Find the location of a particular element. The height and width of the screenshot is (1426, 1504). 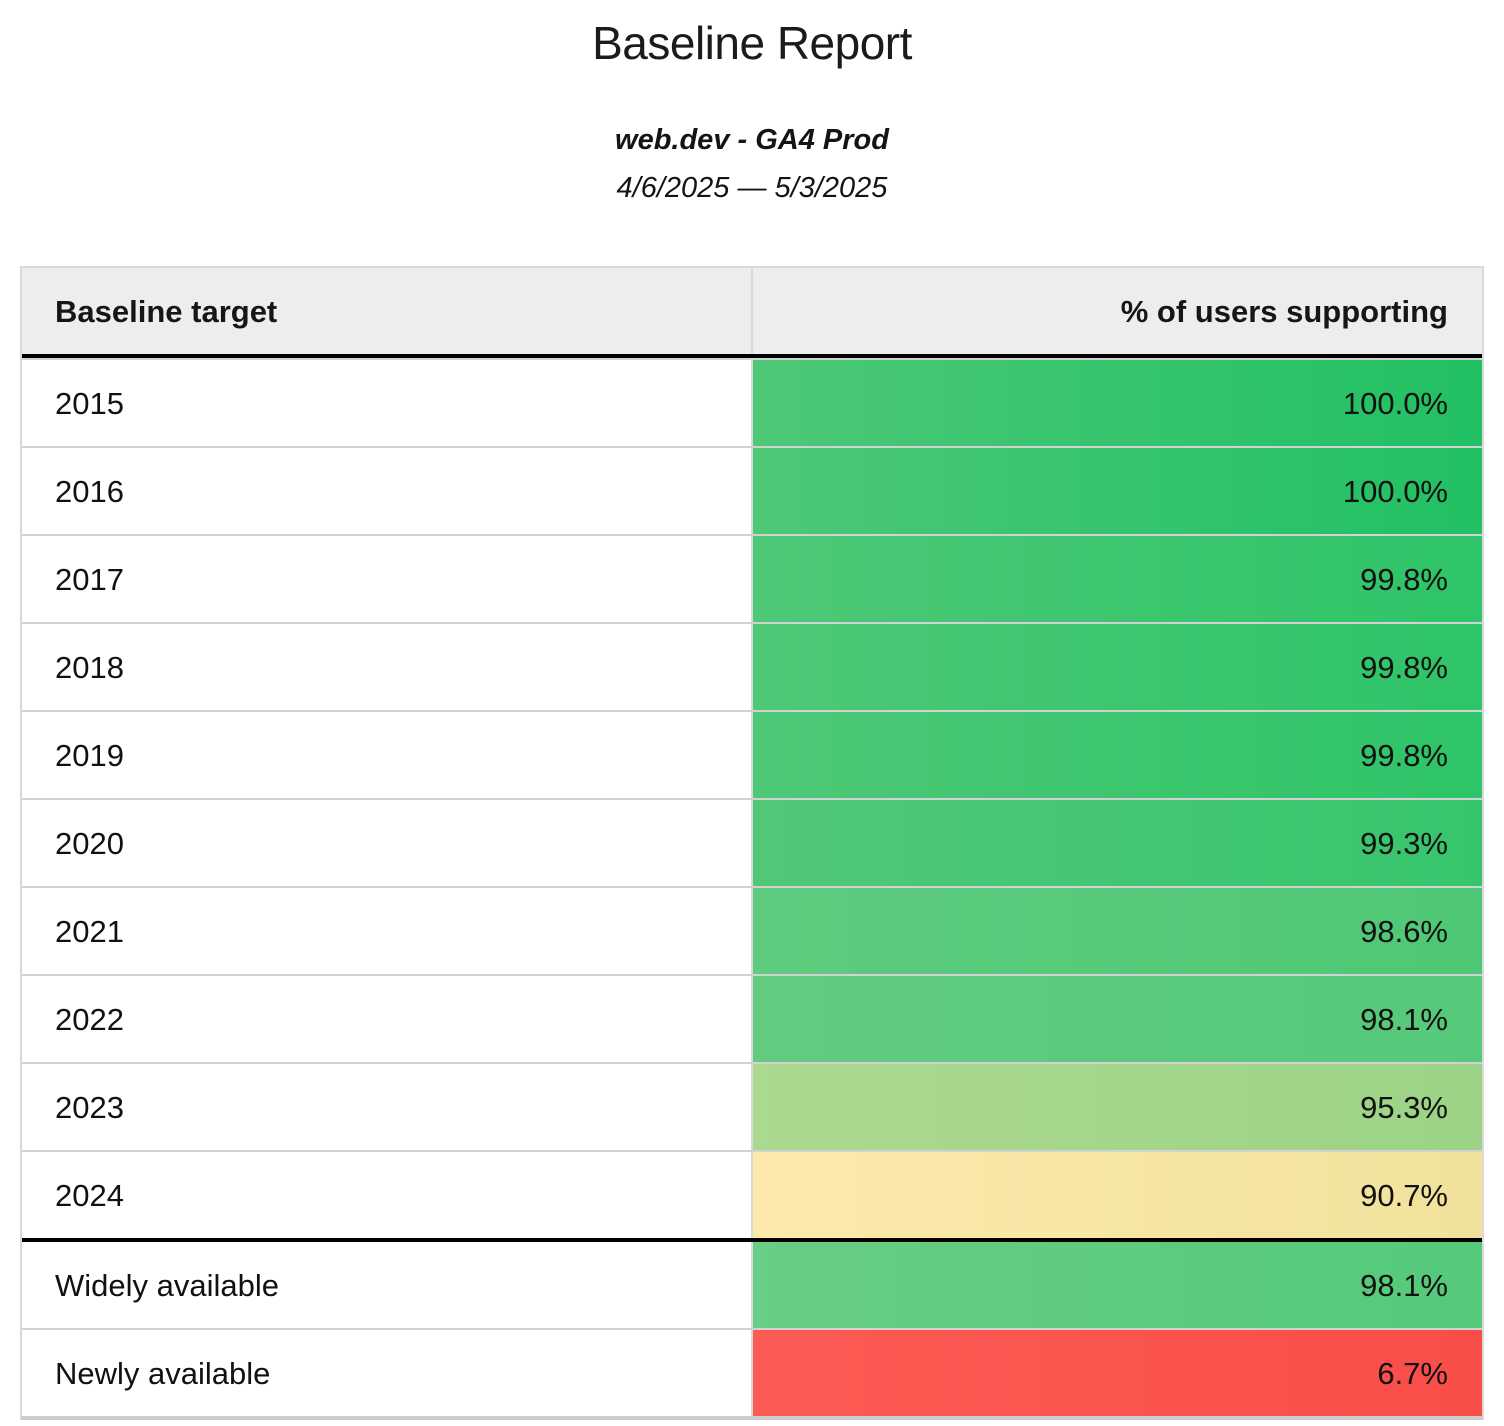

table-row: 2022 98.1% is located at coordinates (752, 1018).